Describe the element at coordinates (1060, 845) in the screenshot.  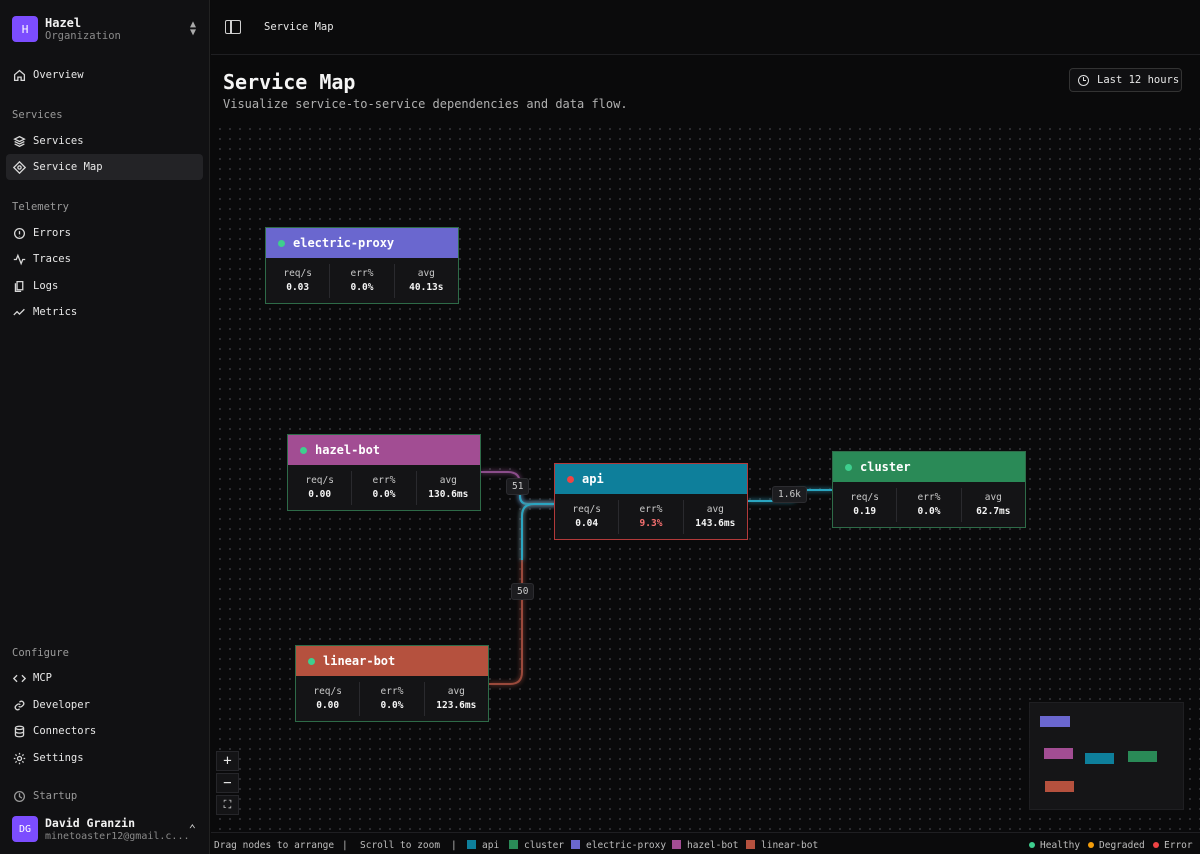
I see `status-label: Healthy` at that location.